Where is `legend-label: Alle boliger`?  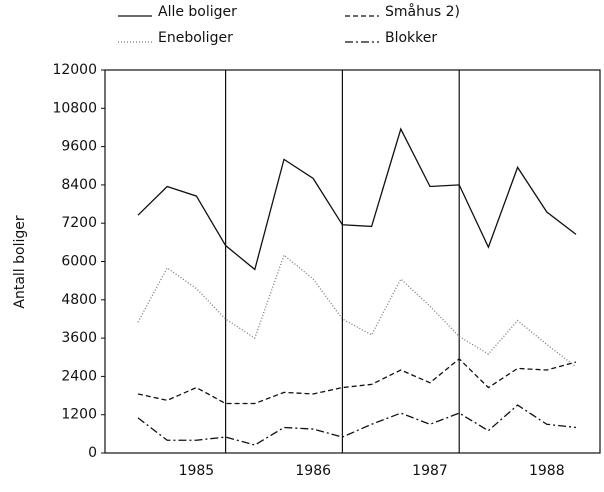
legend-label: Alle boliger is located at coordinates (197, 12).